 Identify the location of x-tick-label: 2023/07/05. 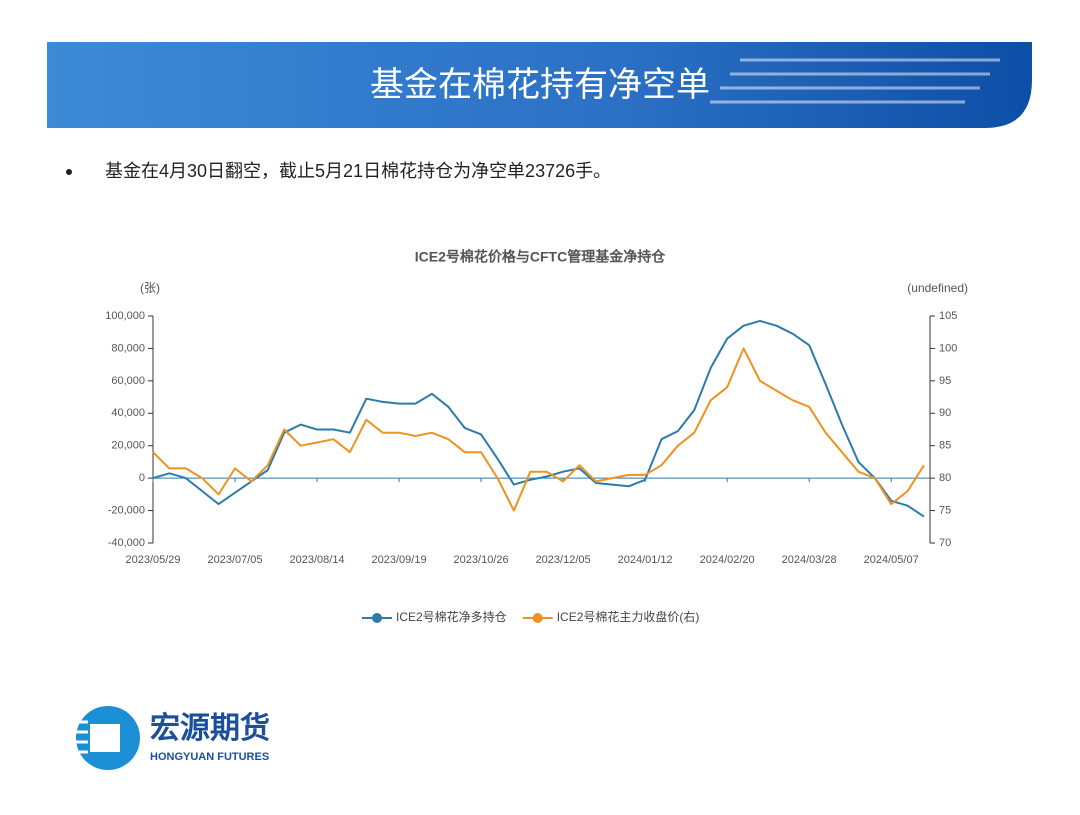
(234, 560).